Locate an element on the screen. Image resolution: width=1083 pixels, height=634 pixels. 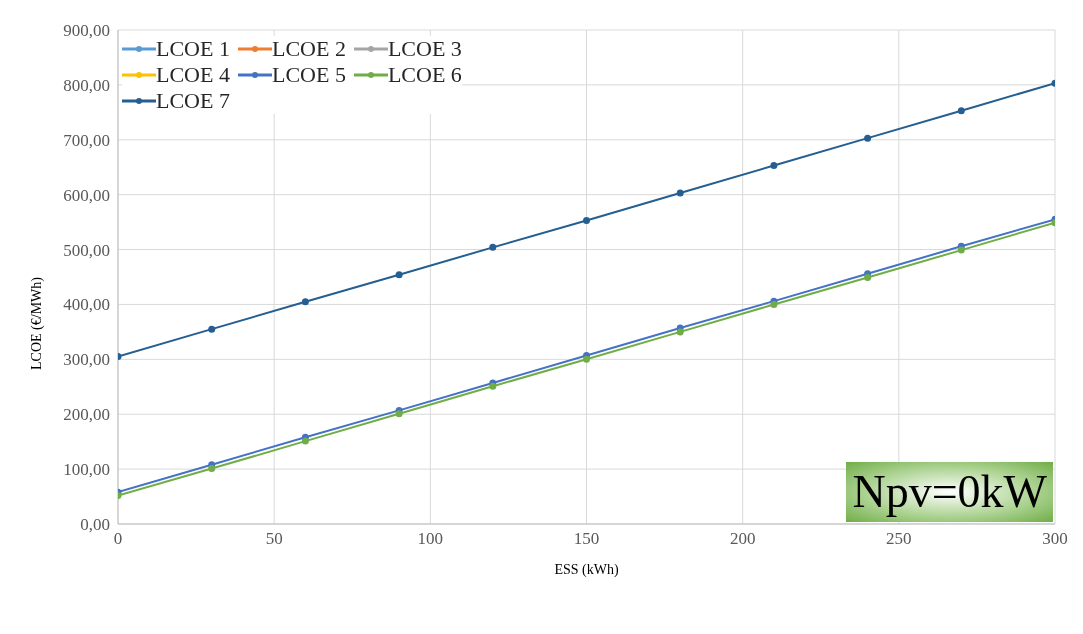
legend-label: LCOE 7 is located at coordinates (193, 101).